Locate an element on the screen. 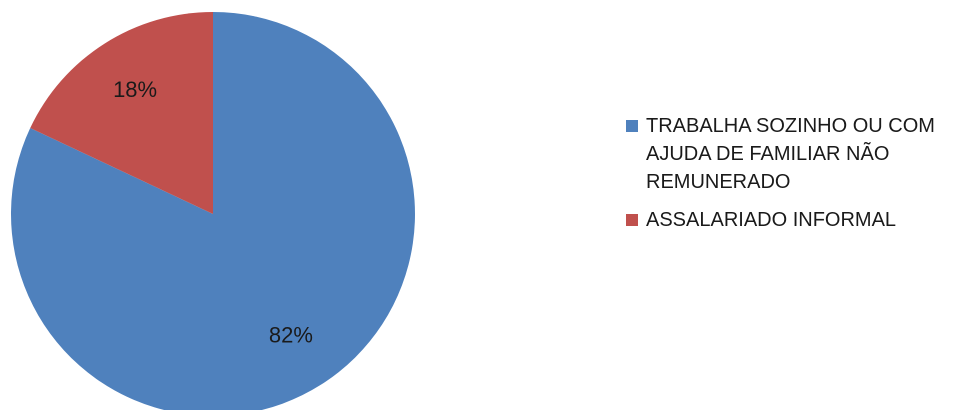 Image resolution: width=974 pixels, height=410 pixels. legend-swatch-trabalha-sozinho is located at coordinates (632, 126).